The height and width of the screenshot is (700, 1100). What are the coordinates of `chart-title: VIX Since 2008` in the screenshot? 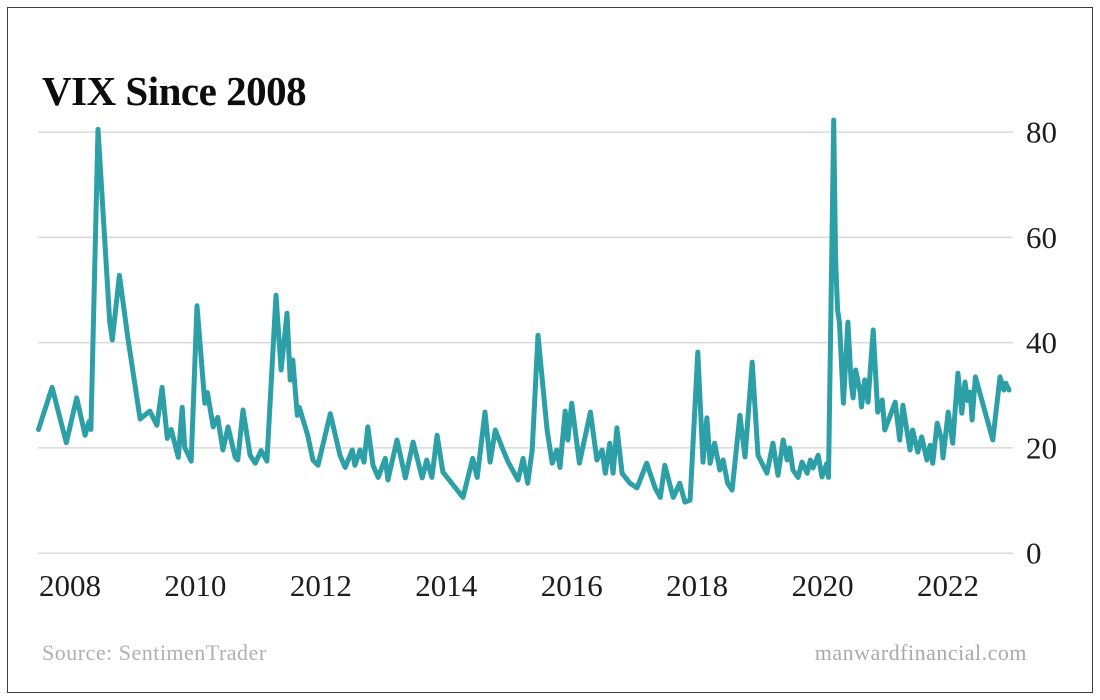 It's located at (174, 91).